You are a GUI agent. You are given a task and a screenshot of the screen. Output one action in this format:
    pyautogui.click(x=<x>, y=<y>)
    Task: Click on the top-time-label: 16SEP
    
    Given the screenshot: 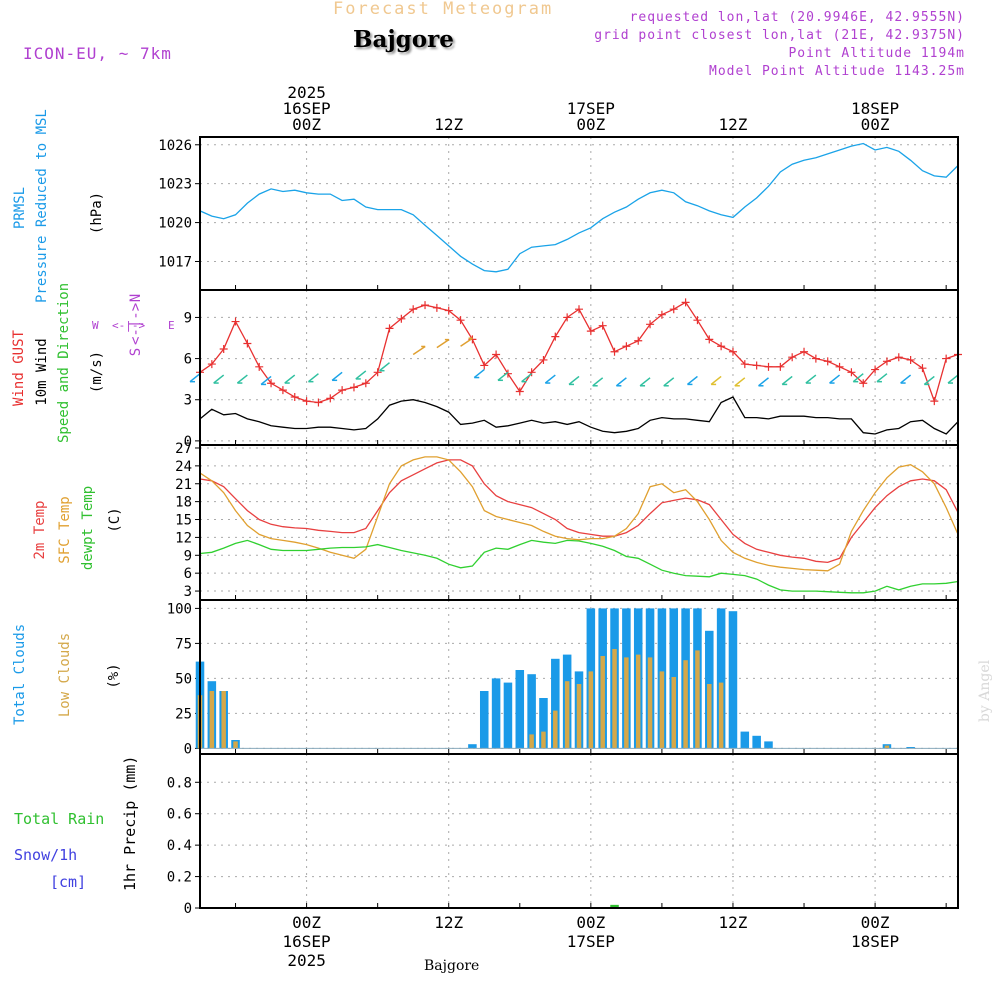 What is the action you would take?
    pyautogui.click(x=307, y=108)
    